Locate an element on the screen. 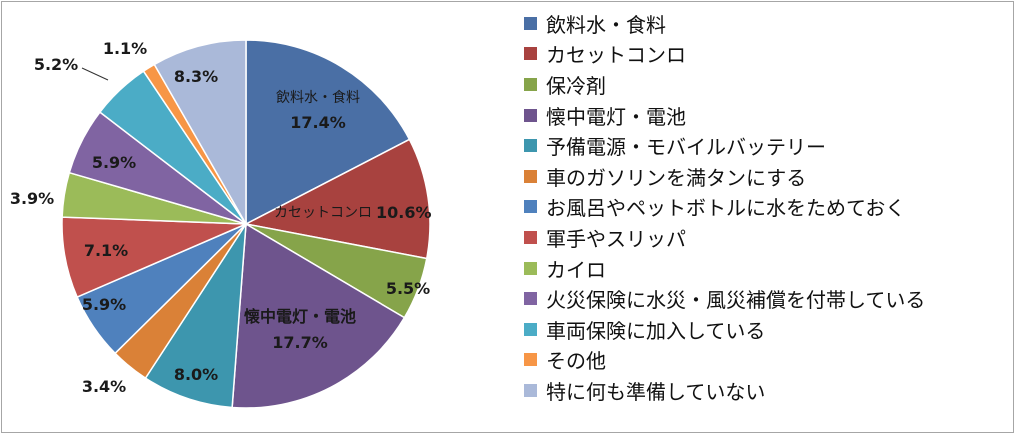 Image resolution: width=1015 pixels, height=435 pixels. legend-label: 飲料水・食料 is located at coordinates (606, 24).